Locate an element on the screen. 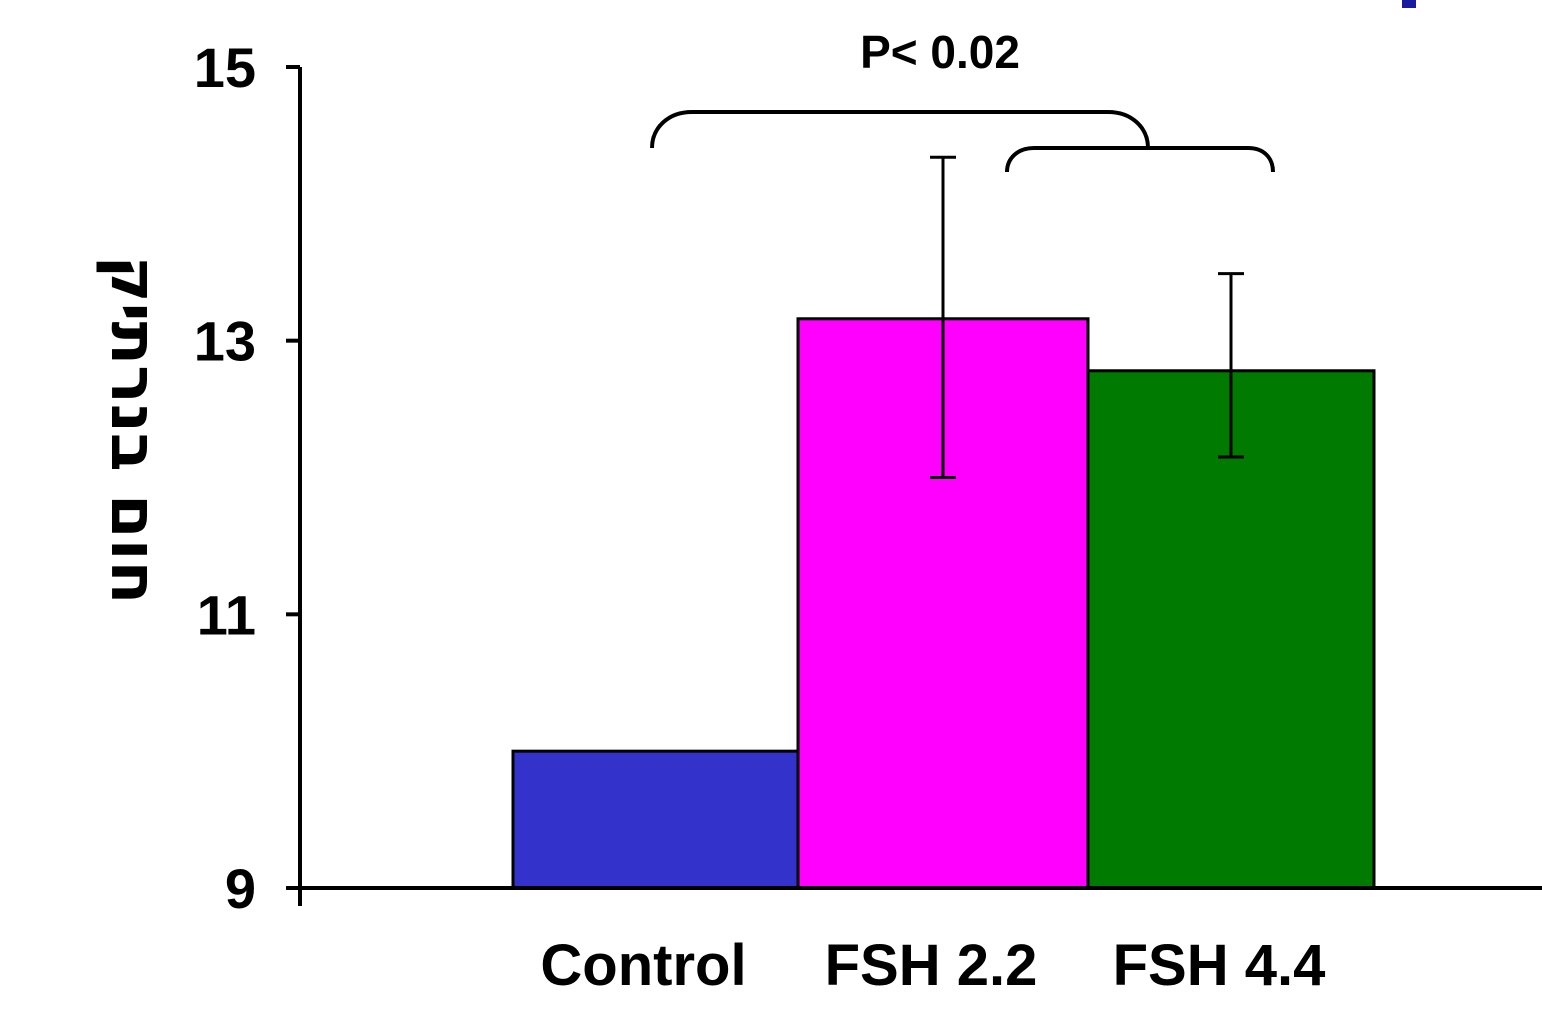 The width and height of the screenshot is (1542, 1014). bracket-inner is located at coordinates (1140, 159).